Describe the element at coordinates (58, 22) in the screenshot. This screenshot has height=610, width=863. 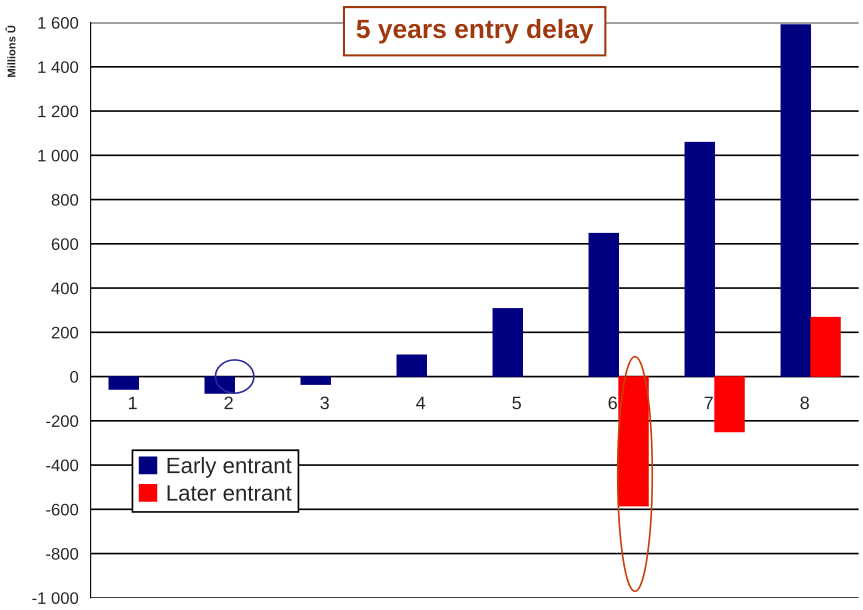
I see `y-tick-label: 1 600` at that location.